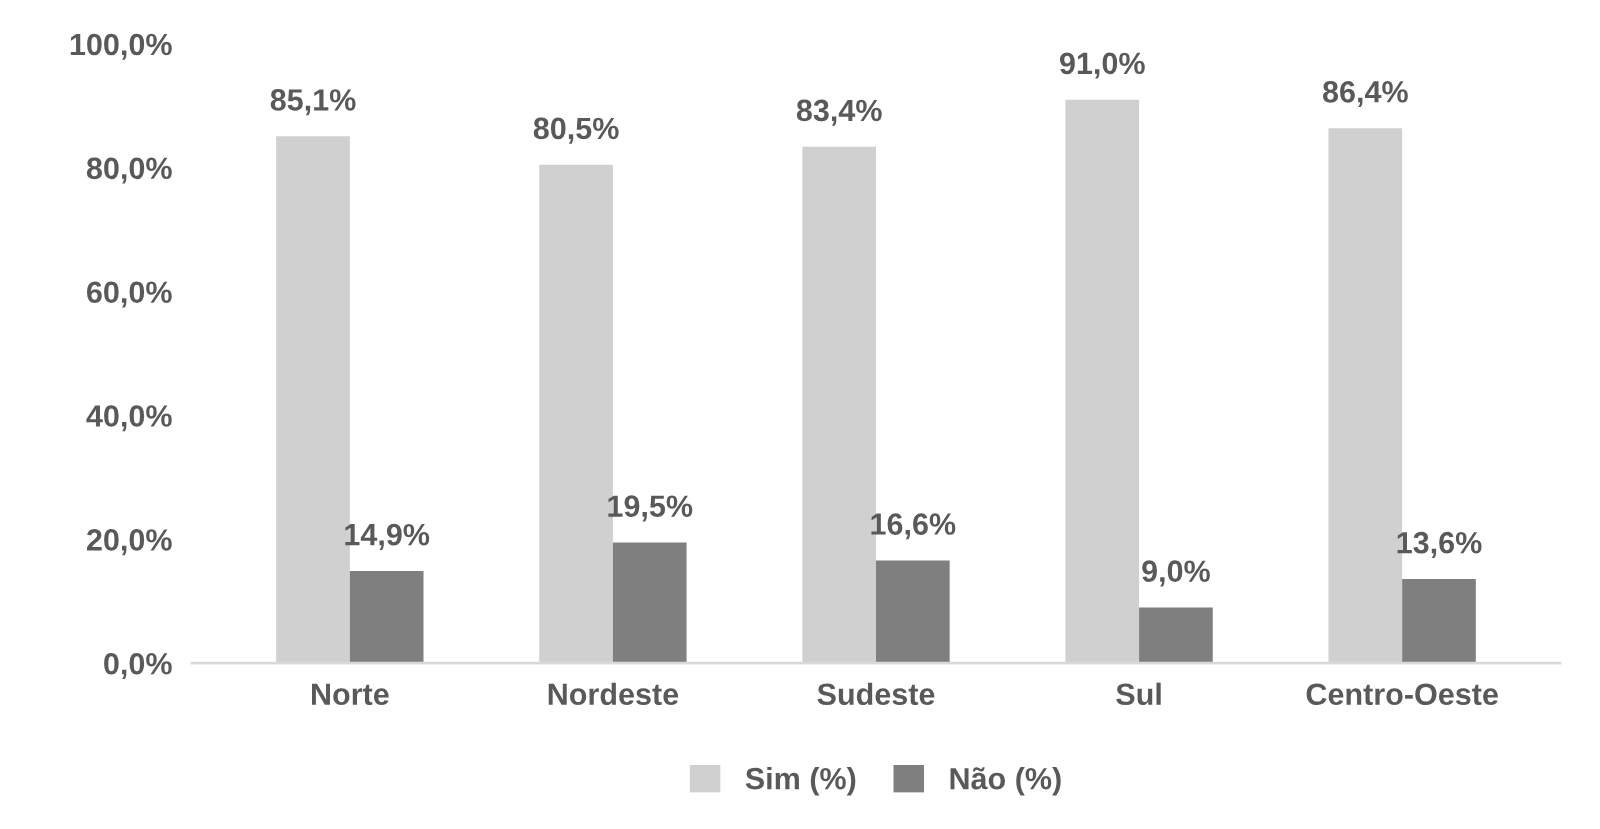  Describe the element at coordinates (1402, 694) in the screenshot. I see `x-tick-label: Centro-Oeste` at that location.